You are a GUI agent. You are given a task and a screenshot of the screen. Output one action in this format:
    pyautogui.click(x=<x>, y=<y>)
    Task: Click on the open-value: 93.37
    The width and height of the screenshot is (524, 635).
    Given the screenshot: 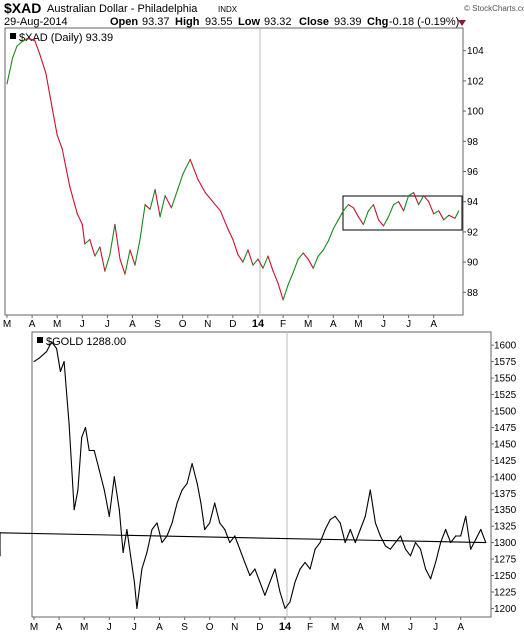 What is the action you would take?
    pyautogui.click(x=156, y=22)
    